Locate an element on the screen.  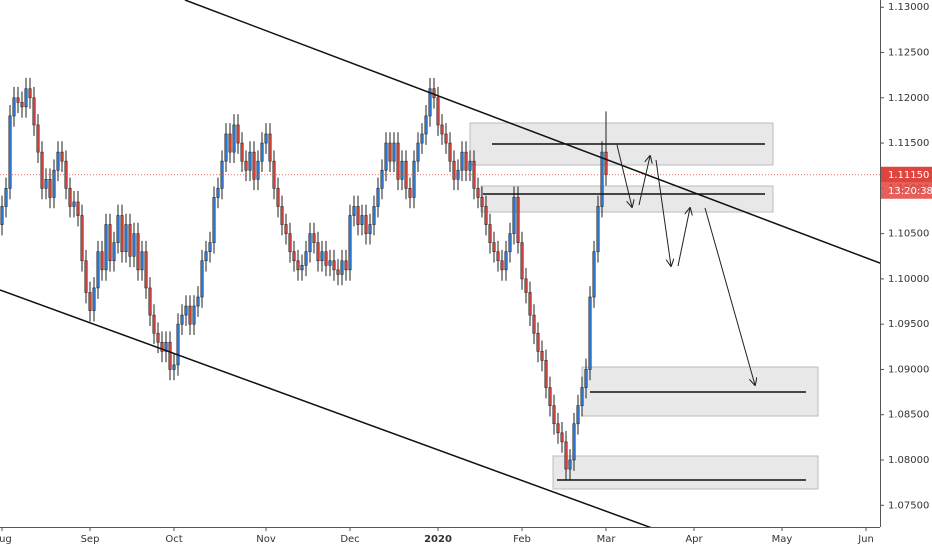
last-price-tag is located at coordinates (906, 174).